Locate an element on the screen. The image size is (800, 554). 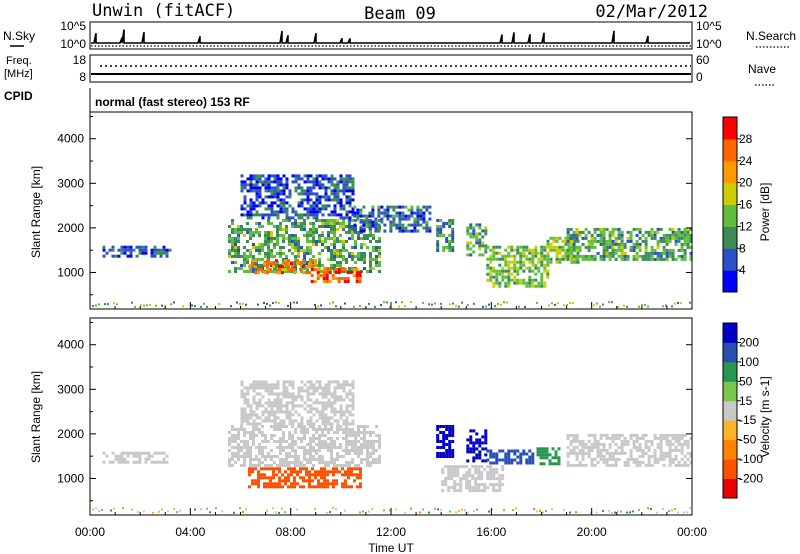
power-ylabel: Slant Range [km] is located at coordinates (36, 212).